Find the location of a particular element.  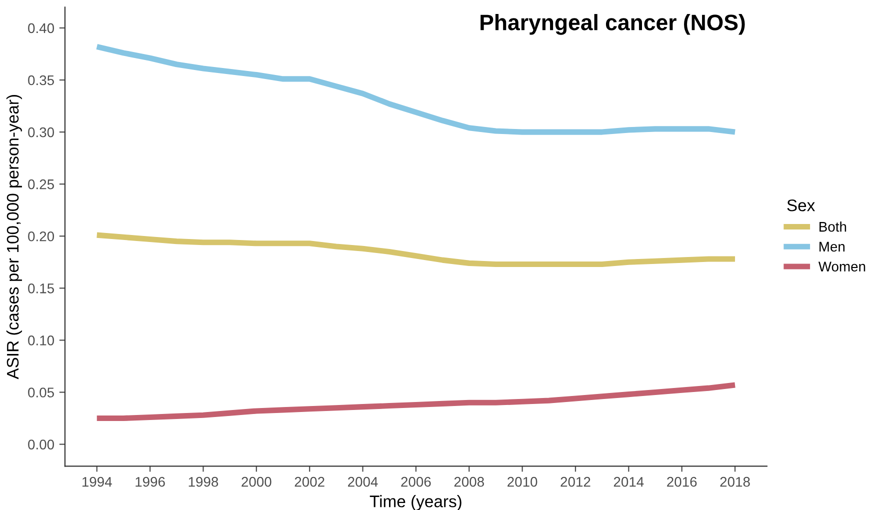

legend-label: Men is located at coordinates (832, 247).